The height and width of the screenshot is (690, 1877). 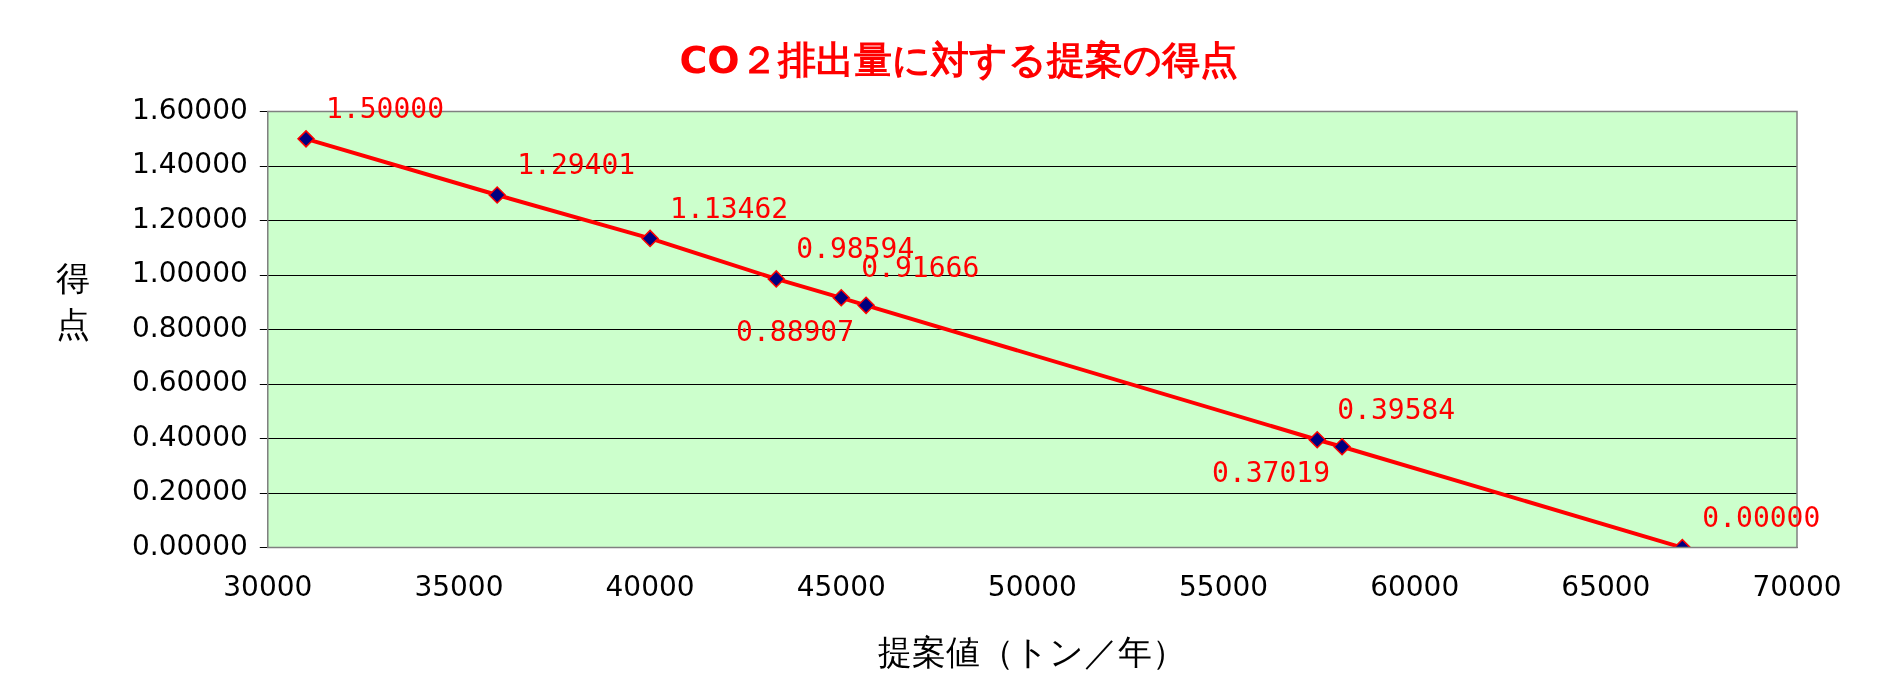 I want to click on x-tick-label: 60000, so click(x=1415, y=586).